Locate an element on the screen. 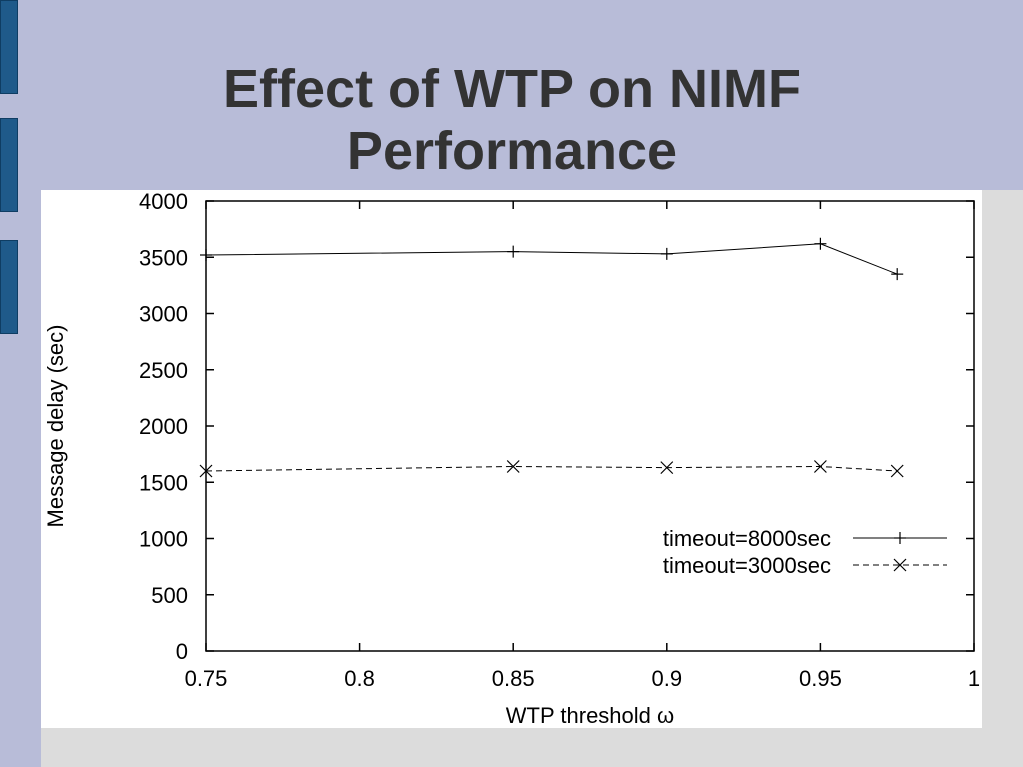  legend-marker is located at coordinates (900, 565).